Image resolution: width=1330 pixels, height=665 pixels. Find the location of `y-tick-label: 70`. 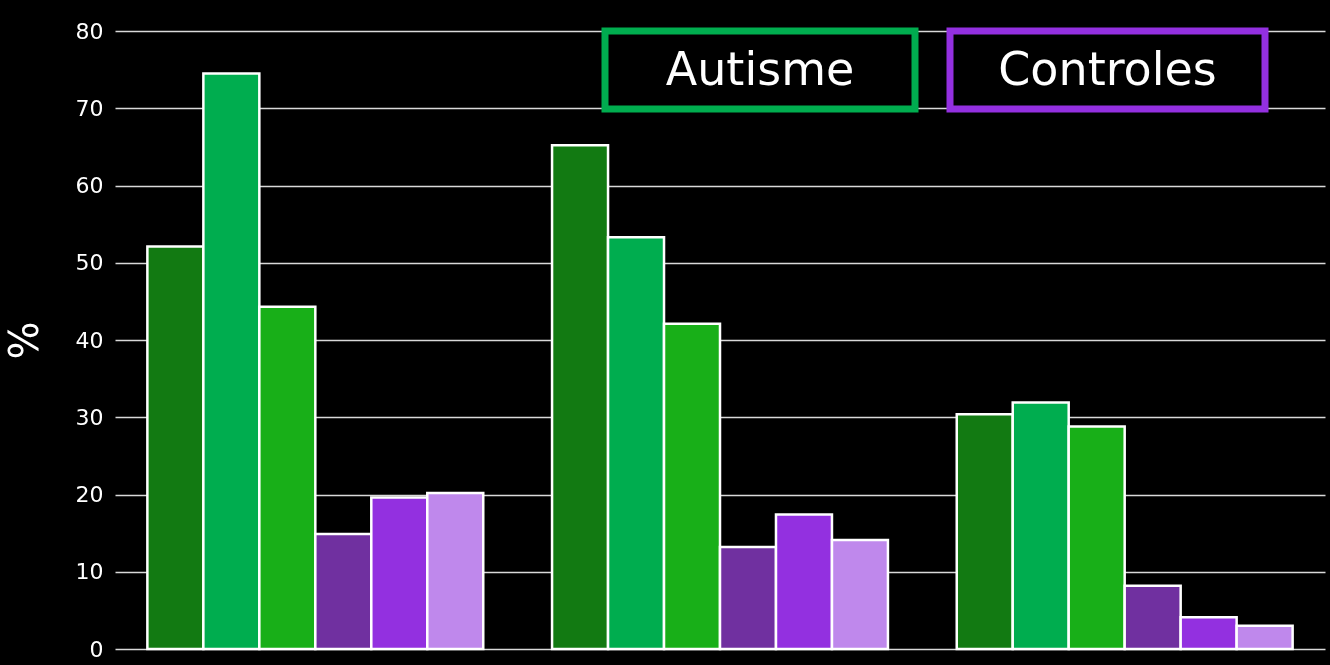

y-tick-label: 70 is located at coordinates (89, 108).